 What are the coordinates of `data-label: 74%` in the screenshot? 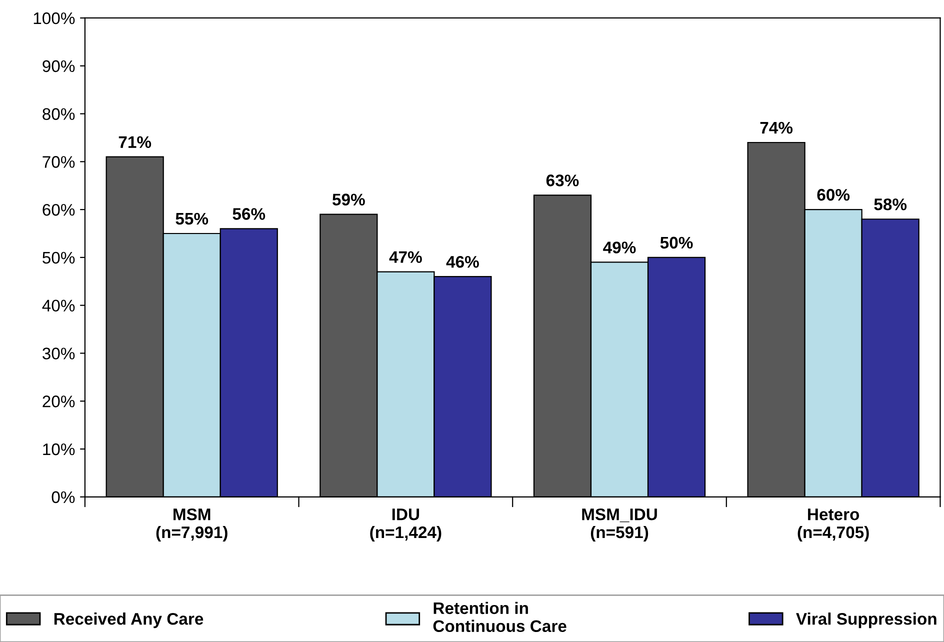 It's located at (776, 128).